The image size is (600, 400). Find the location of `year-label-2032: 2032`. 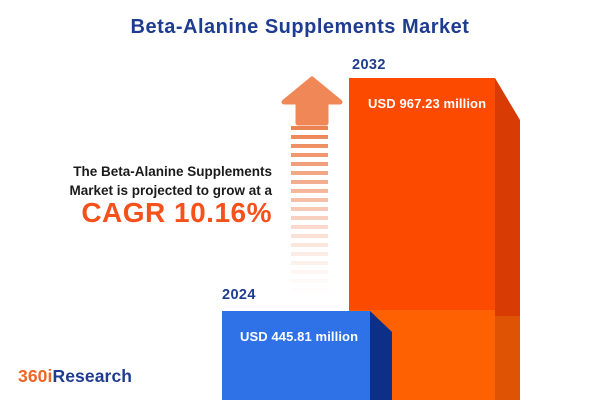

year-label-2032: 2032 is located at coordinates (369, 65).